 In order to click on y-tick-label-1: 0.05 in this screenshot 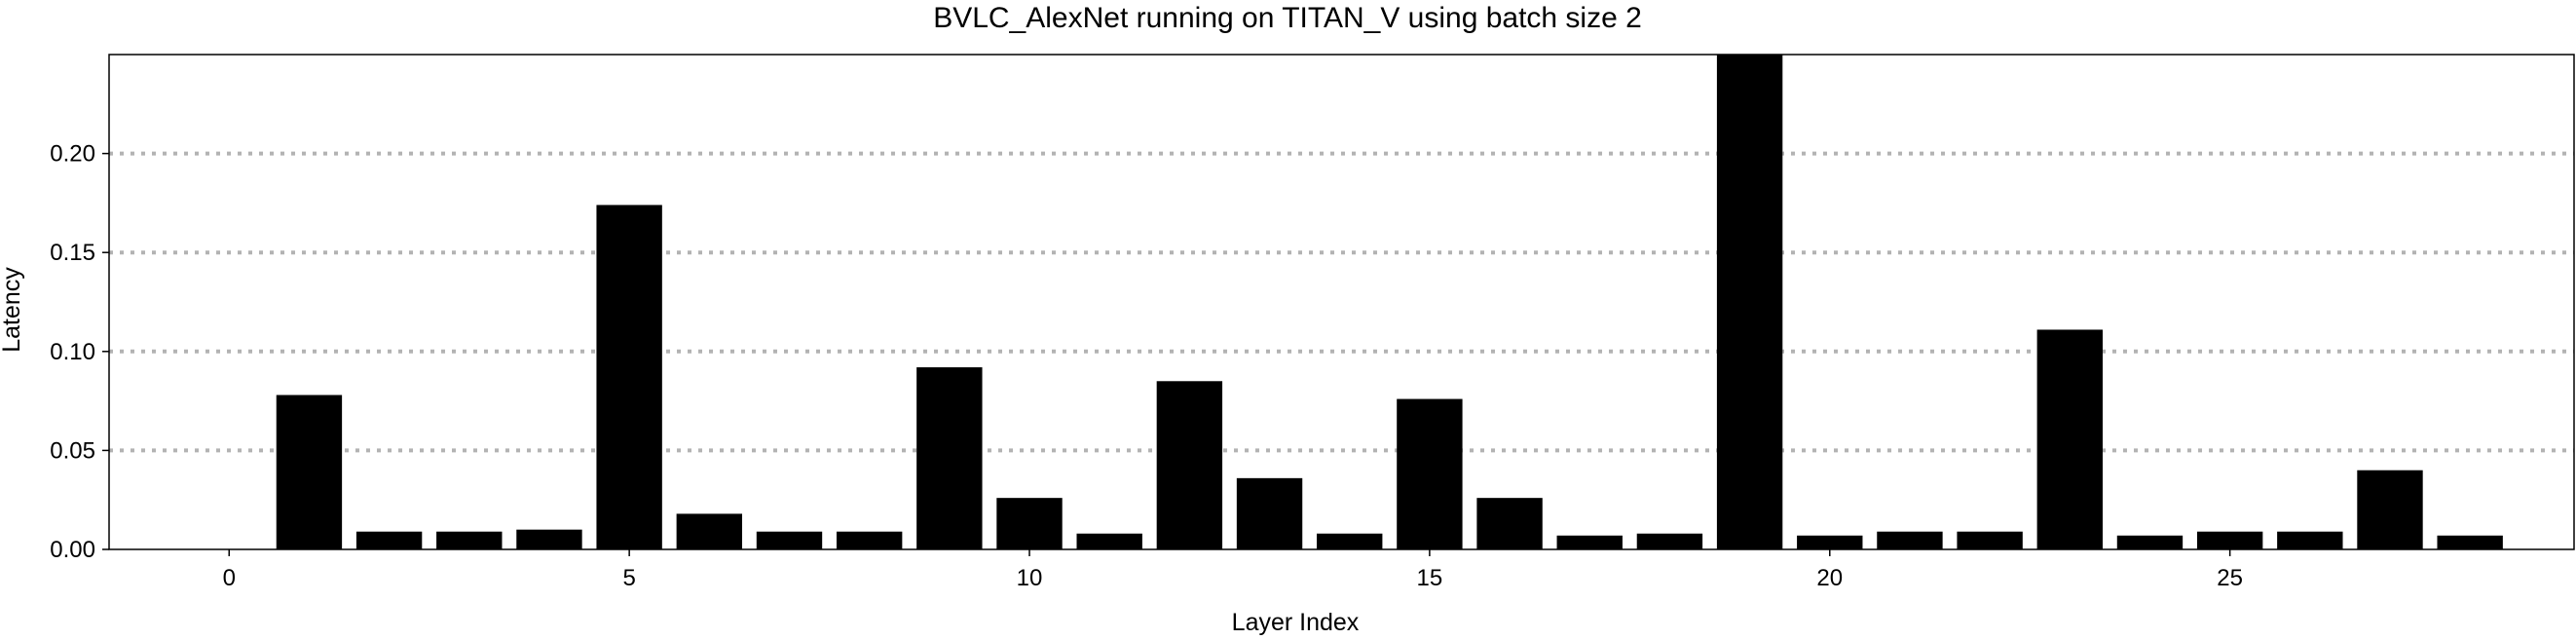, I will do `click(72, 450)`.